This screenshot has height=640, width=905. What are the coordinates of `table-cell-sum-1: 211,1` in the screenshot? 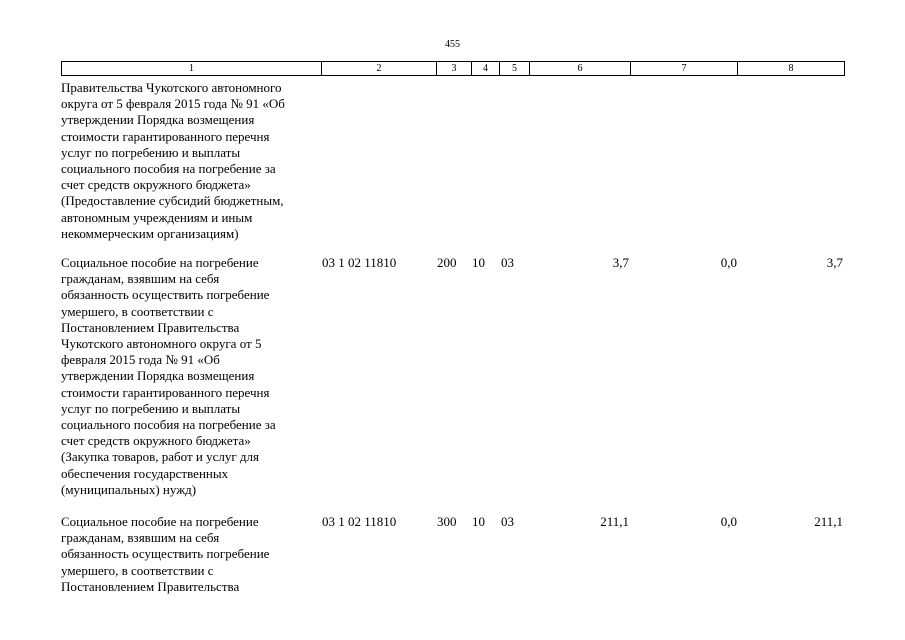 It's located at (614, 521).